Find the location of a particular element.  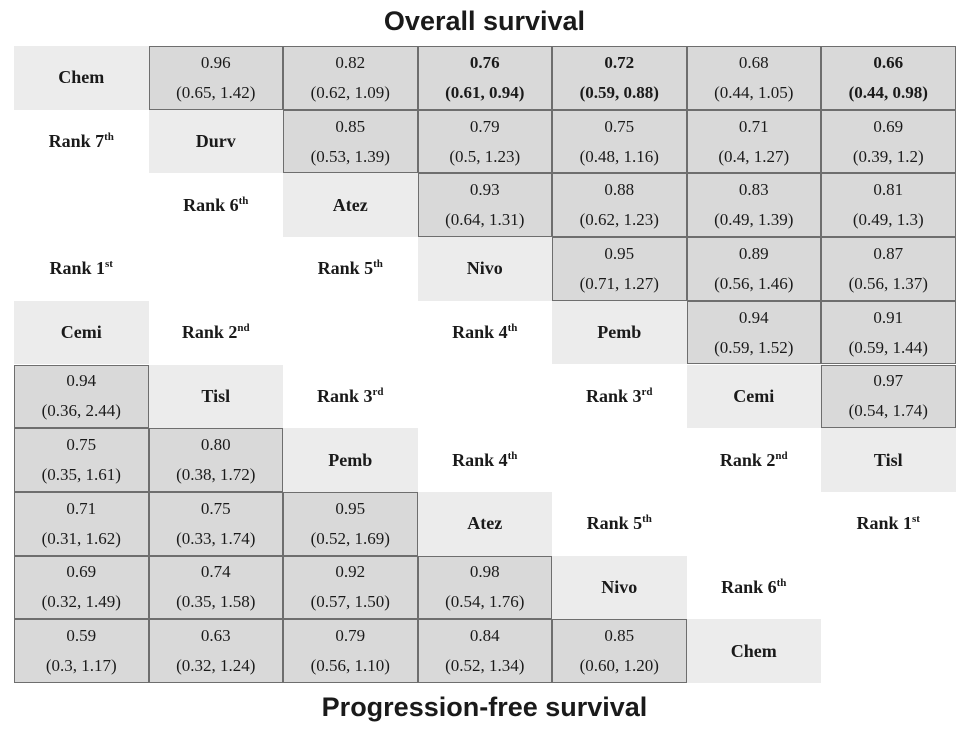

comparison-value-cell: 0.85 (0.60, 1.20) is located at coordinates (619, 651).